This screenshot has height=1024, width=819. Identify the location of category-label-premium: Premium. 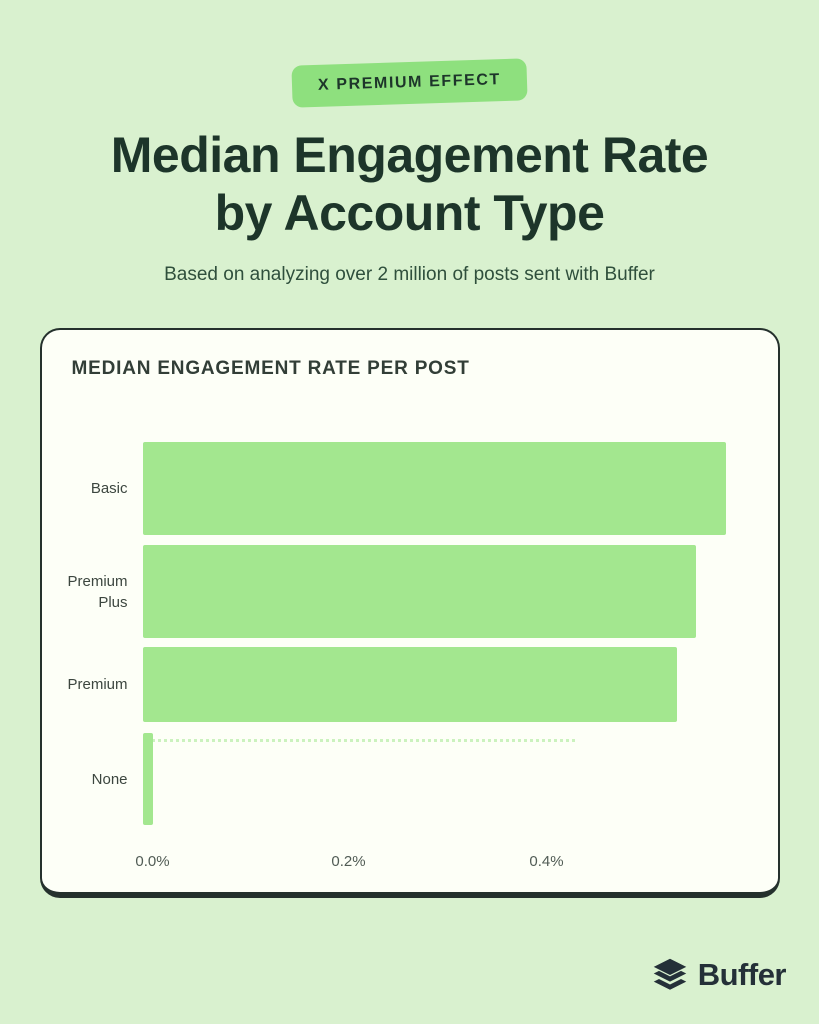
(97, 684).